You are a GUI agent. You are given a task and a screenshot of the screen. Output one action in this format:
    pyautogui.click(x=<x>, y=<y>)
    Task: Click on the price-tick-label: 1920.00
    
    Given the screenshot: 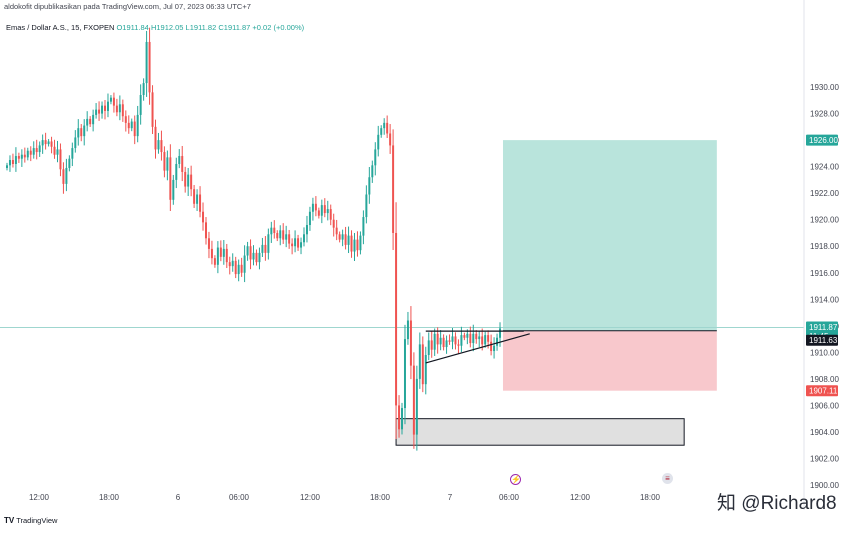 What is the action you would take?
    pyautogui.click(x=824, y=220)
    